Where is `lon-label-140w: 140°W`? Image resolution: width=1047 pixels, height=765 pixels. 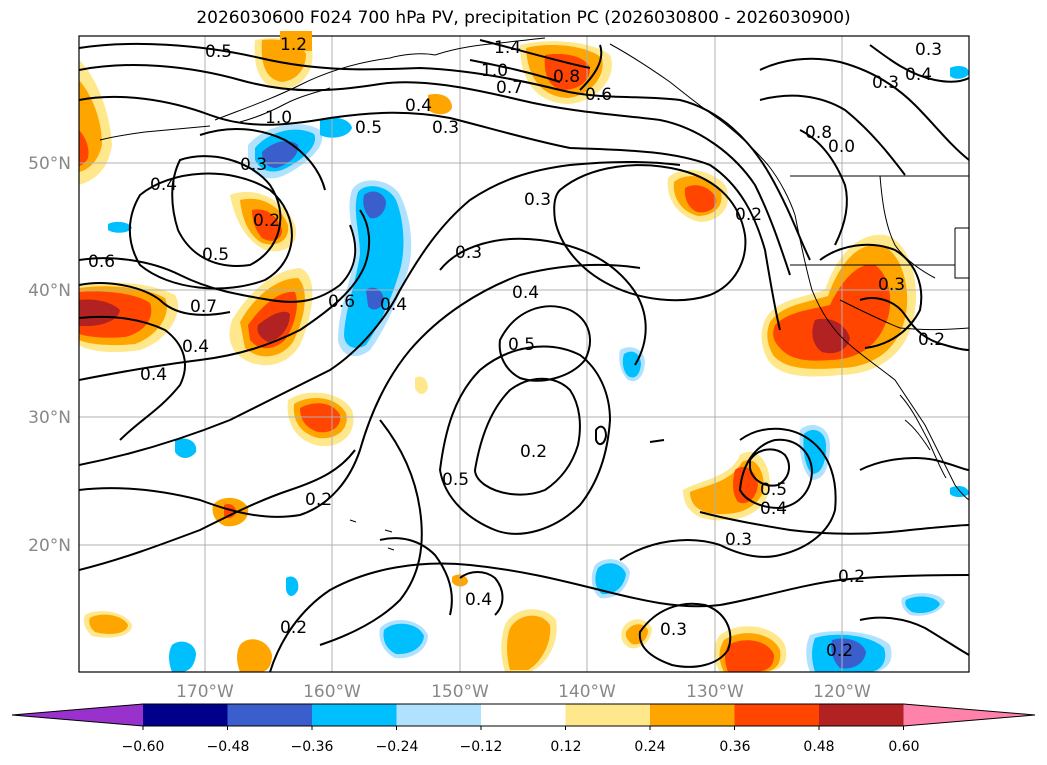
lon-label-140w: 140°W is located at coordinates (587, 692).